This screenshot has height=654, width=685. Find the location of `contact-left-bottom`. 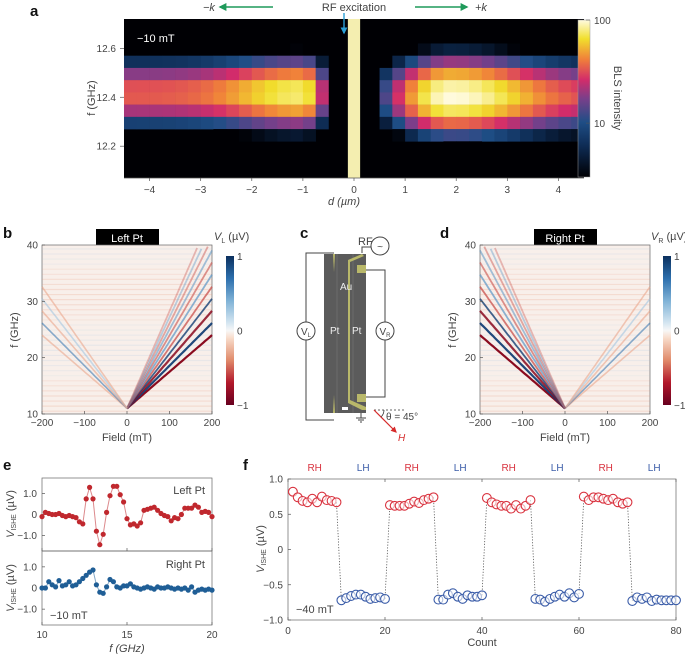

contact-left-bottom is located at coordinates (334, 404).